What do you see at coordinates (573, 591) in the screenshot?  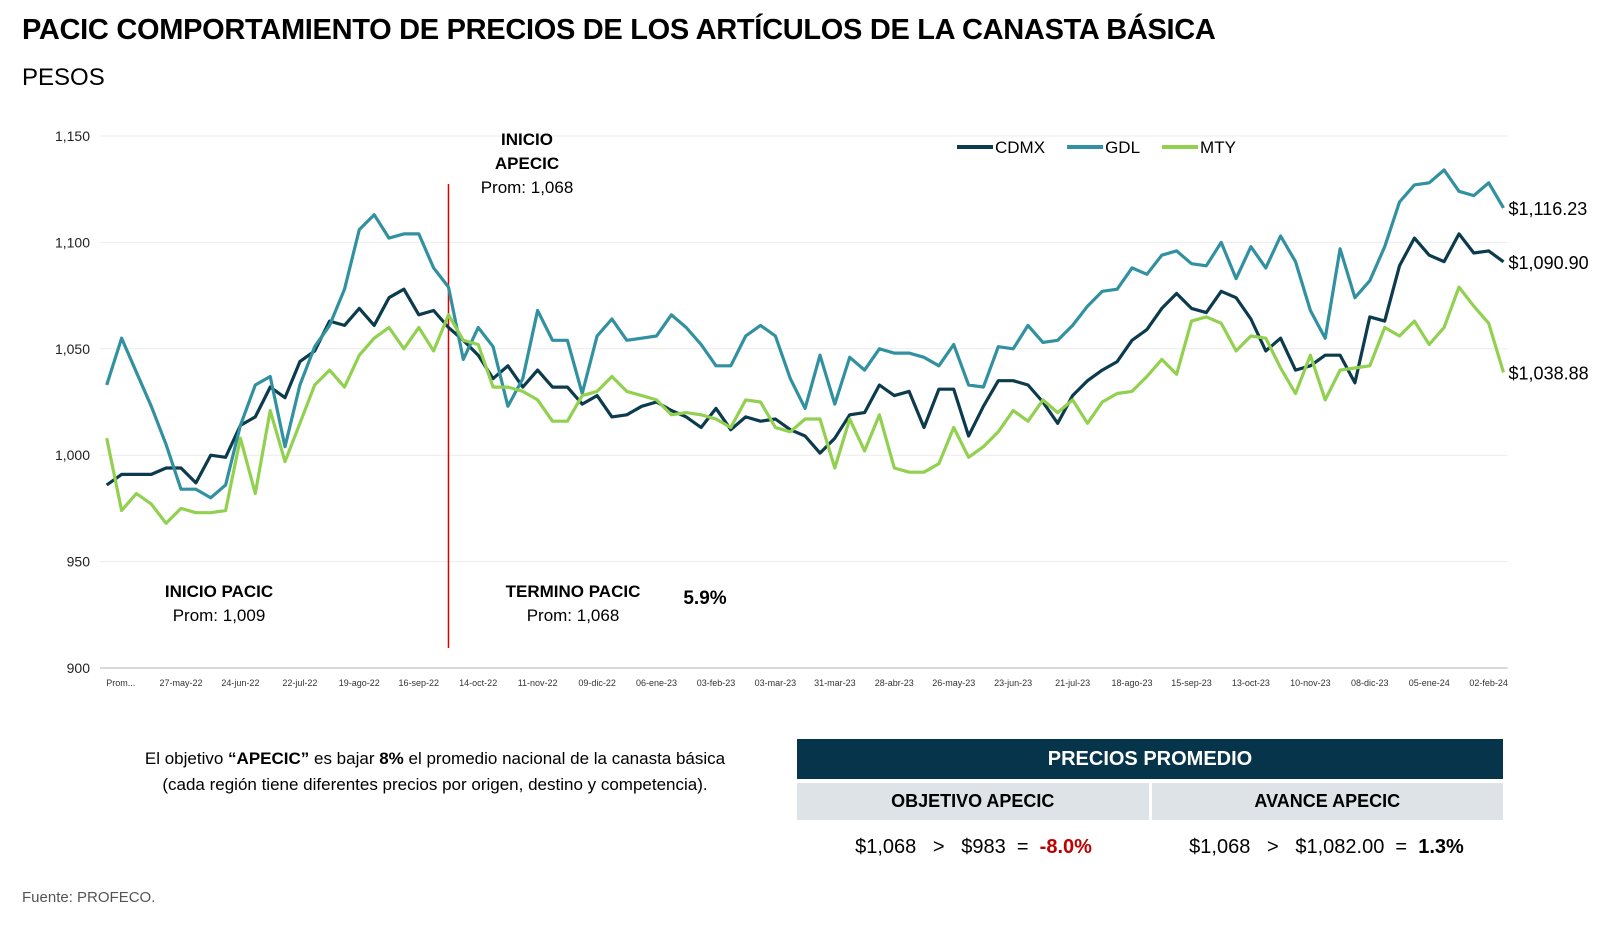 I see `termino-pacic-title: TERMINO PACIC` at bounding box center [573, 591].